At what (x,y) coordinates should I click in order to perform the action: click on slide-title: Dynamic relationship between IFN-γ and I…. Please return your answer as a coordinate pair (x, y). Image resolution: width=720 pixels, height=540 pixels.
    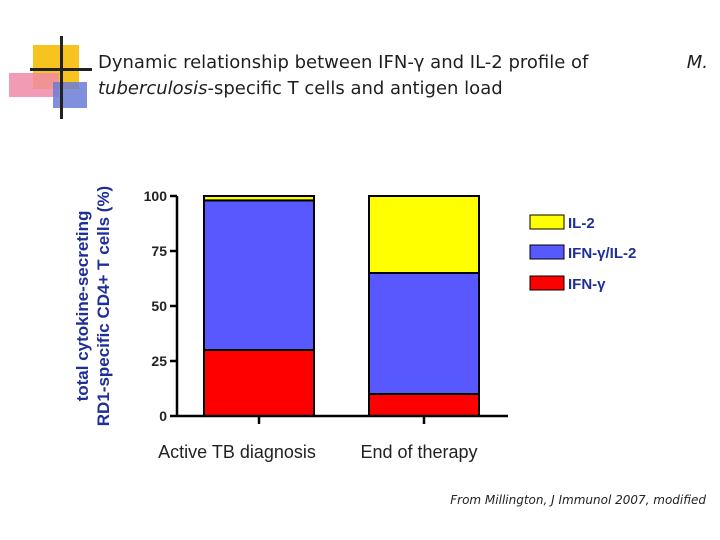
    Looking at the image, I should click on (403, 76).